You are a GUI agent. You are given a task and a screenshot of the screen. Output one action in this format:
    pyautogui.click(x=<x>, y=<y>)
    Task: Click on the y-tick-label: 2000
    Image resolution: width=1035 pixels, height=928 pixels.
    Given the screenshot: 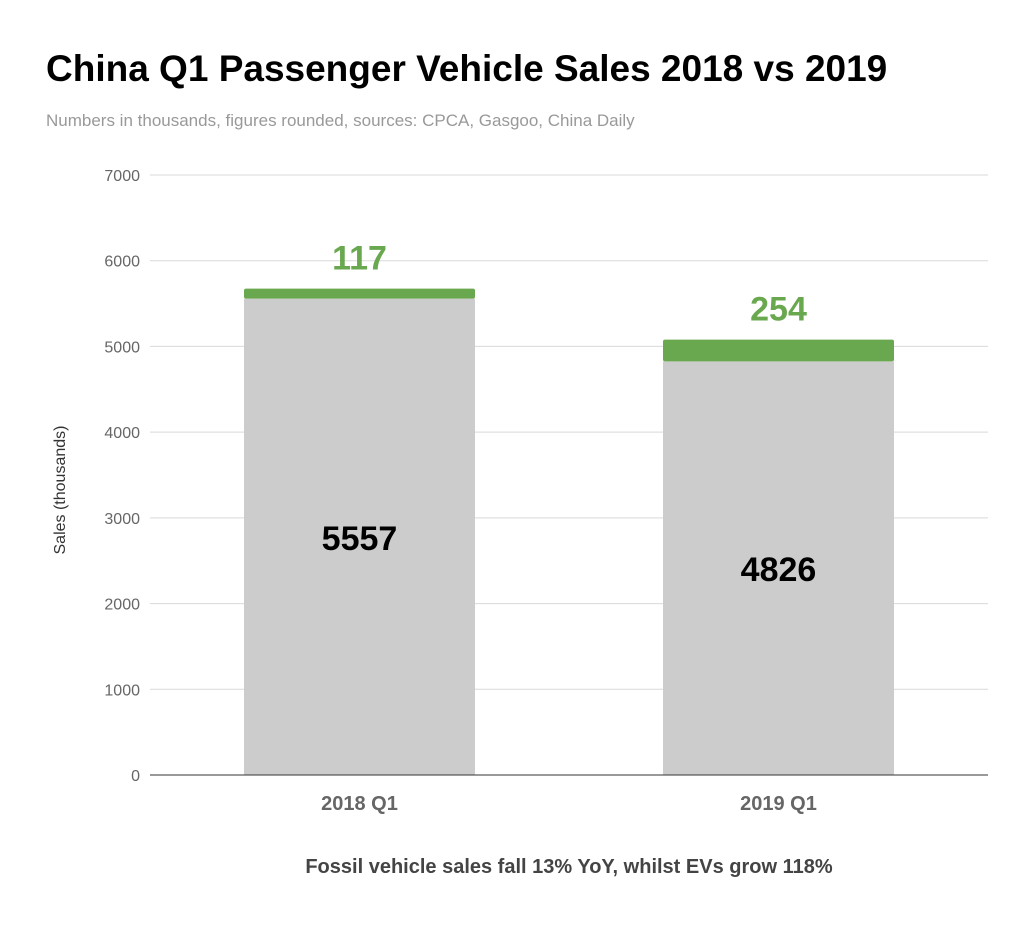 What is the action you would take?
    pyautogui.click(x=122, y=605)
    